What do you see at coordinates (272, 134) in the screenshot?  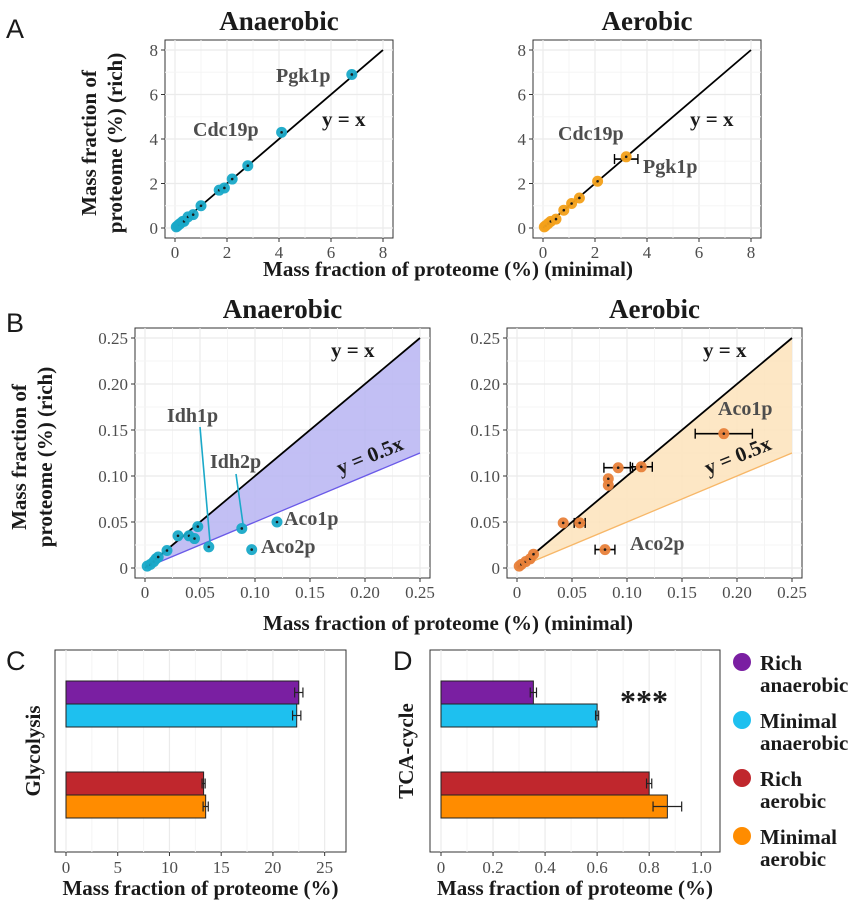 I see `chart-A-anaerobic: 0 2 4 6 8 0 2 4 6 8 Anaerobic Pgk1p Cdc19p y = x` at bounding box center [272, 134].